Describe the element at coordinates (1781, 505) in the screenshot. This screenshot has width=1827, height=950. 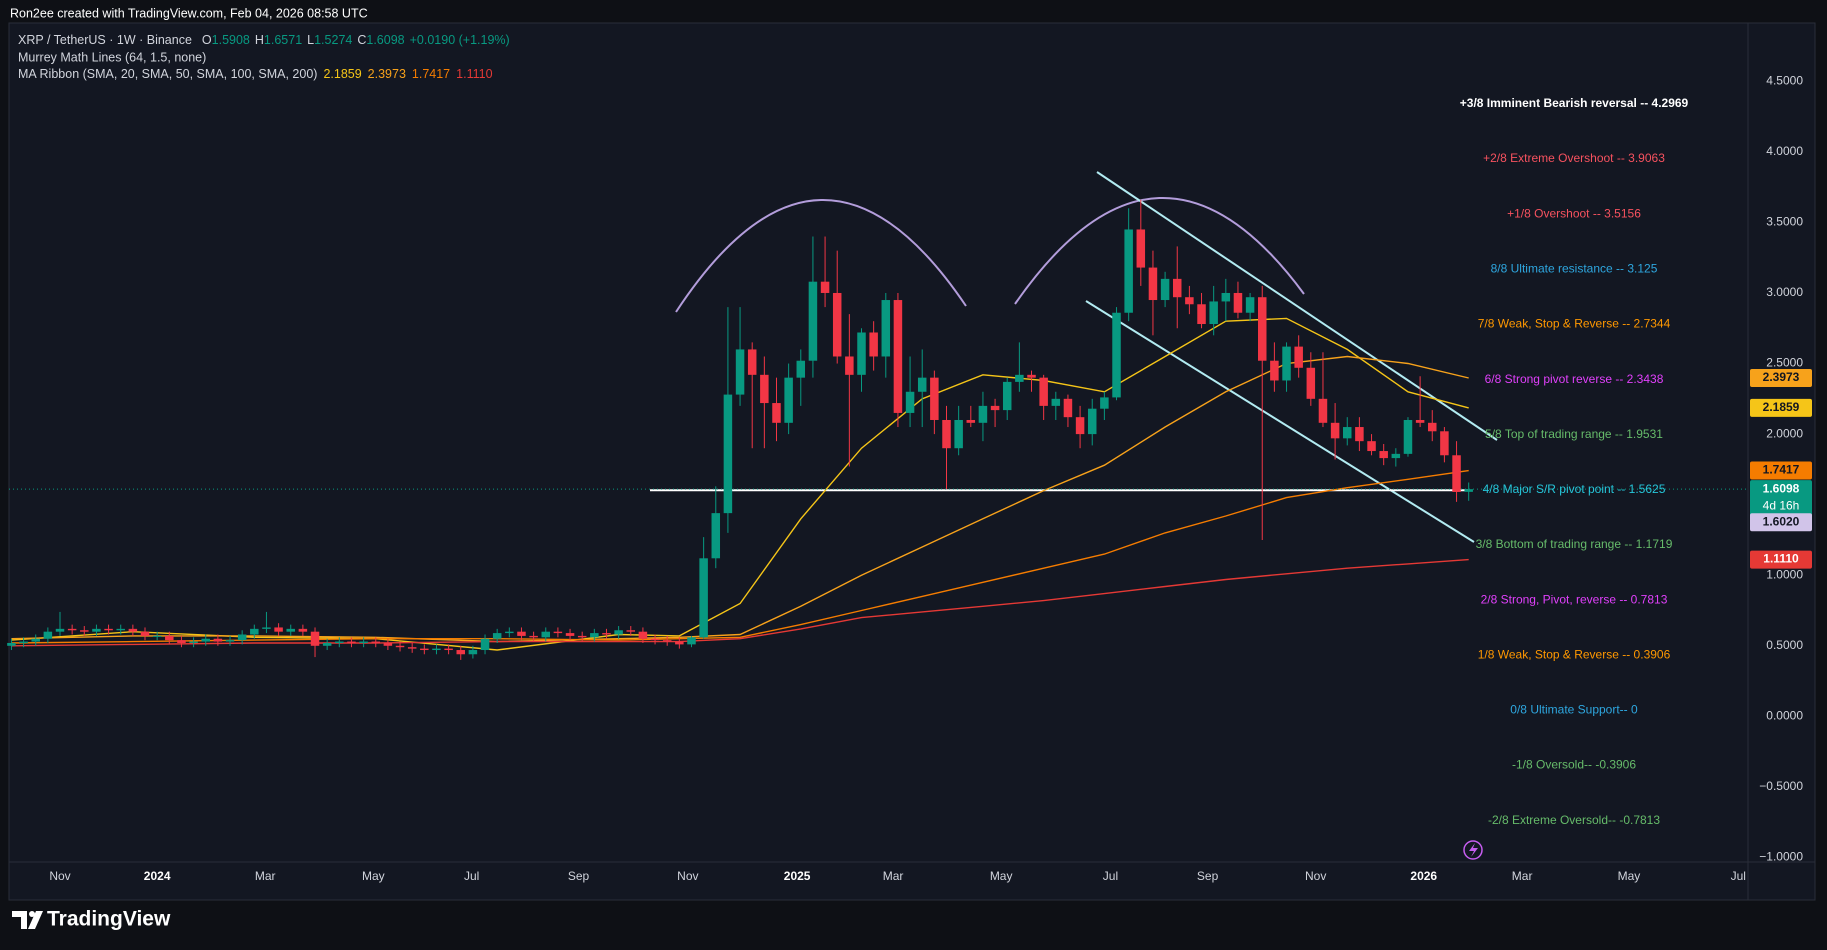
I see `countdown: 4d 16h` at that location.